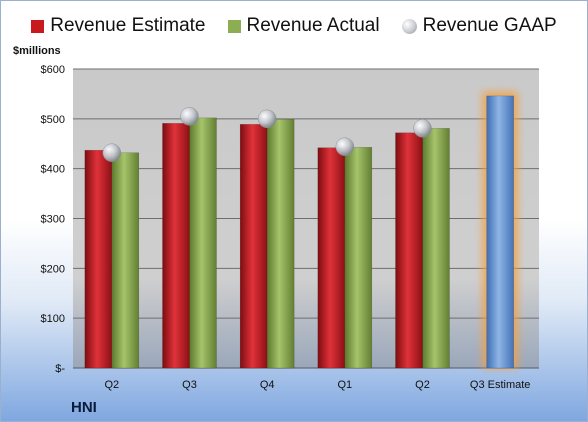 The image size is (588, 422). What do you see at coordinates (53, 70) in the screenshot?
I see `y-tick-label-6: $600` at bounding box center [53, 70].